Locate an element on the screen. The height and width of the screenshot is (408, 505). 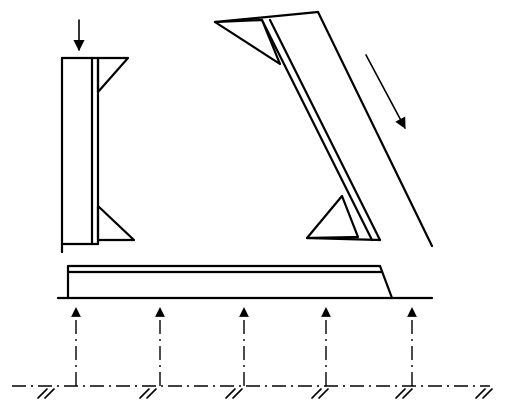
inclined-member-top-gusset is located at coordinates (247, 42).